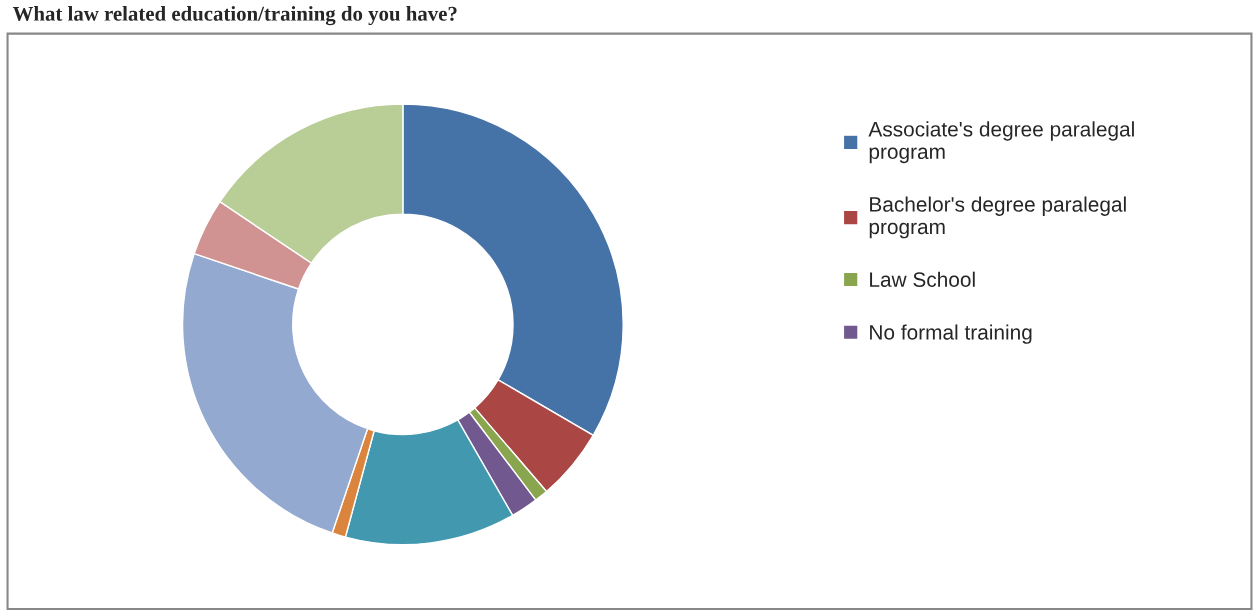  What do you see at coordinates (951, 334) in the screenshot?
I see `legend-label: No formal training` at bounding box center [951, 334].